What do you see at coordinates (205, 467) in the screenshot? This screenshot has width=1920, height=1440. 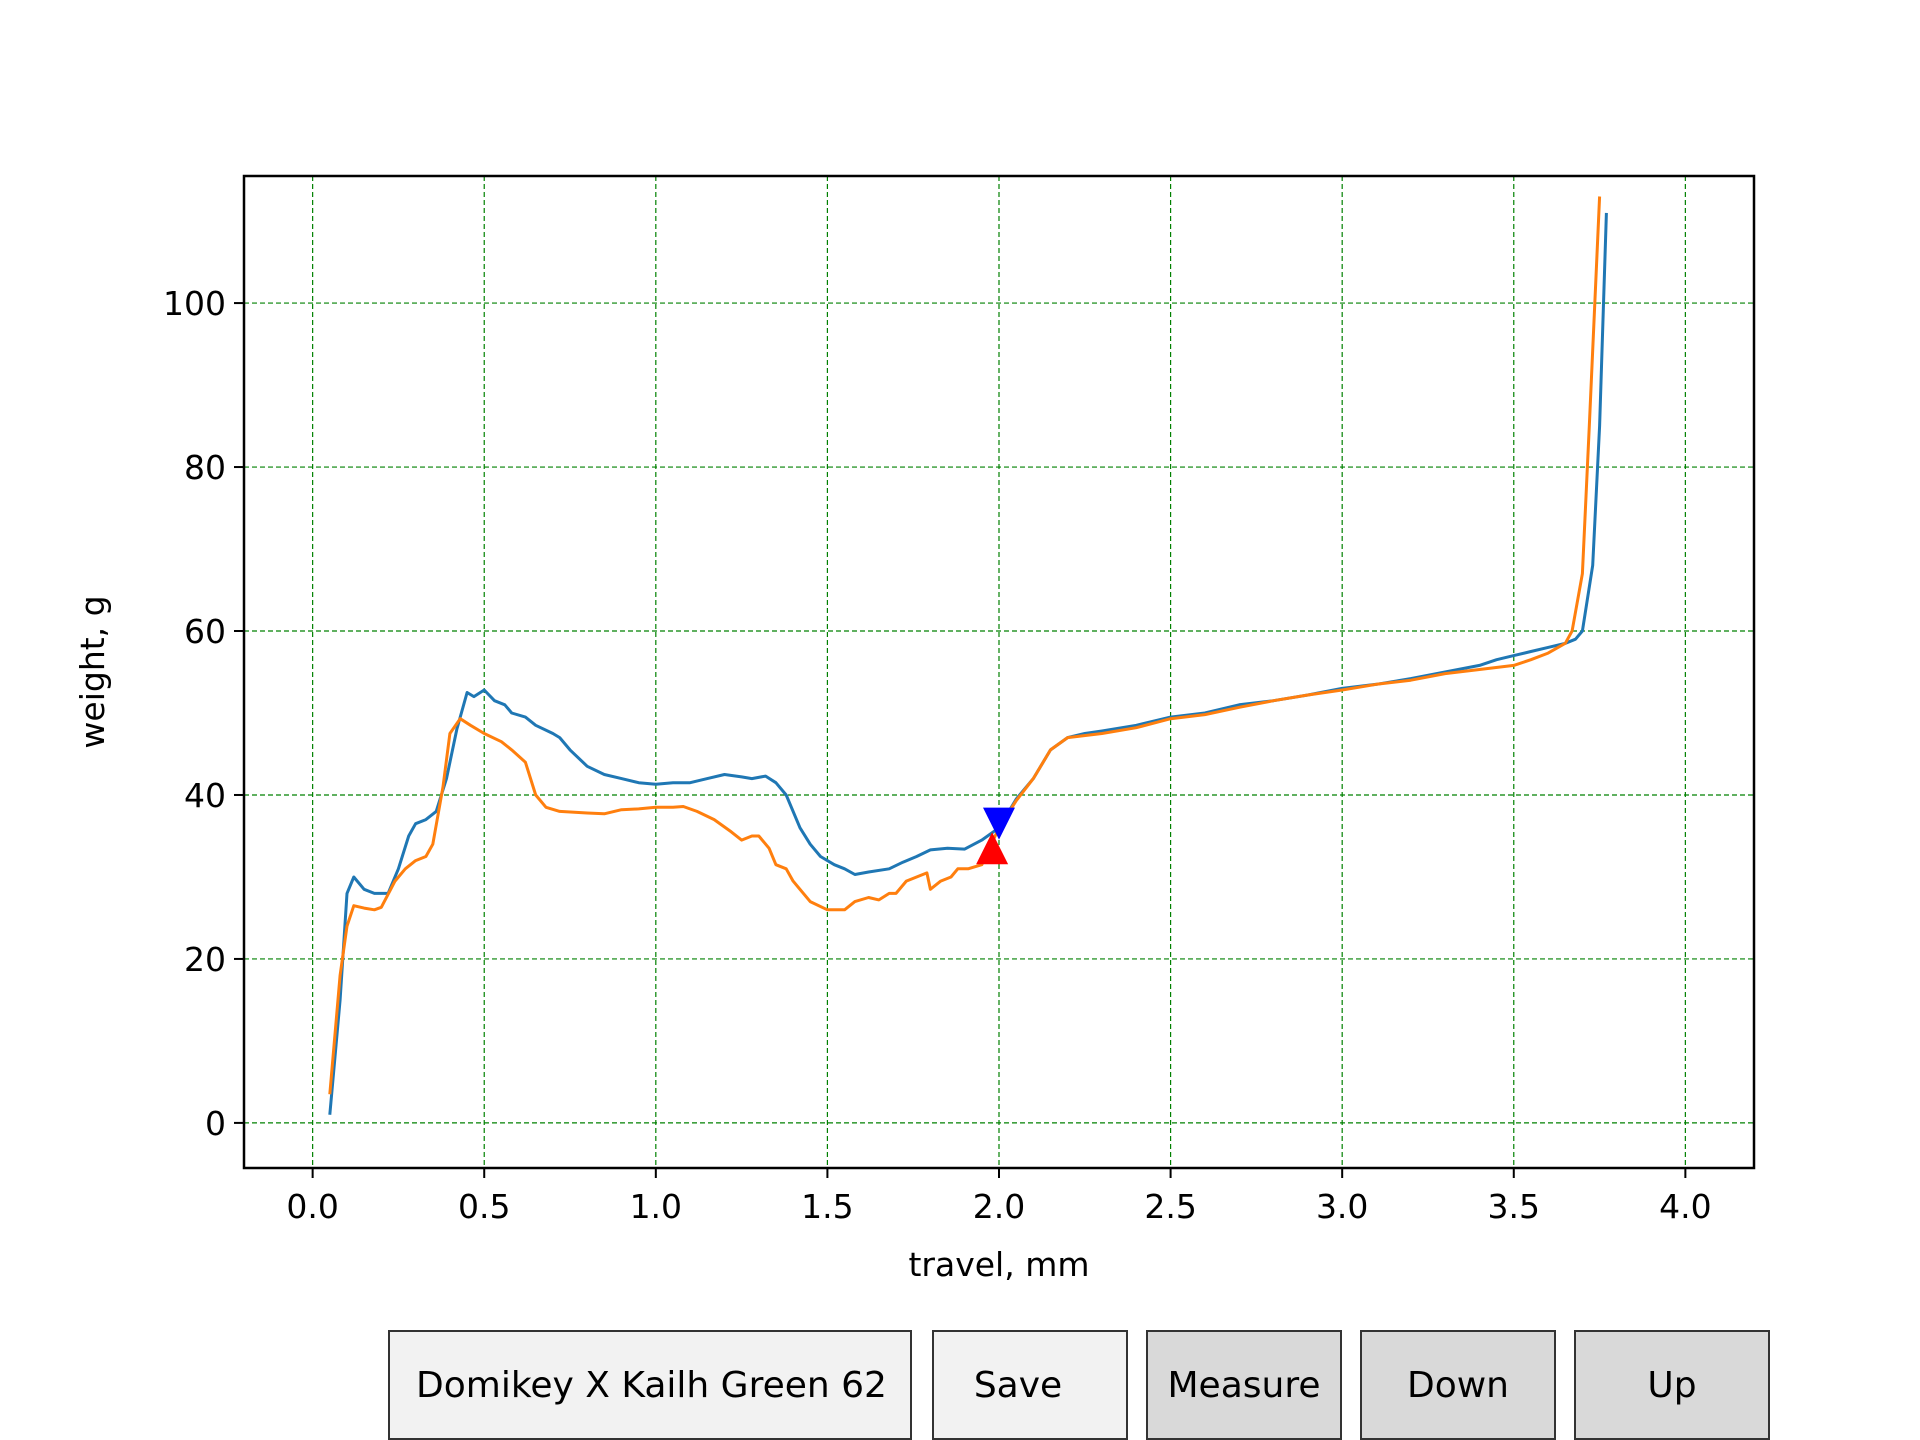 I see `y-tick-label: 80` at bounding box center [205, 467].